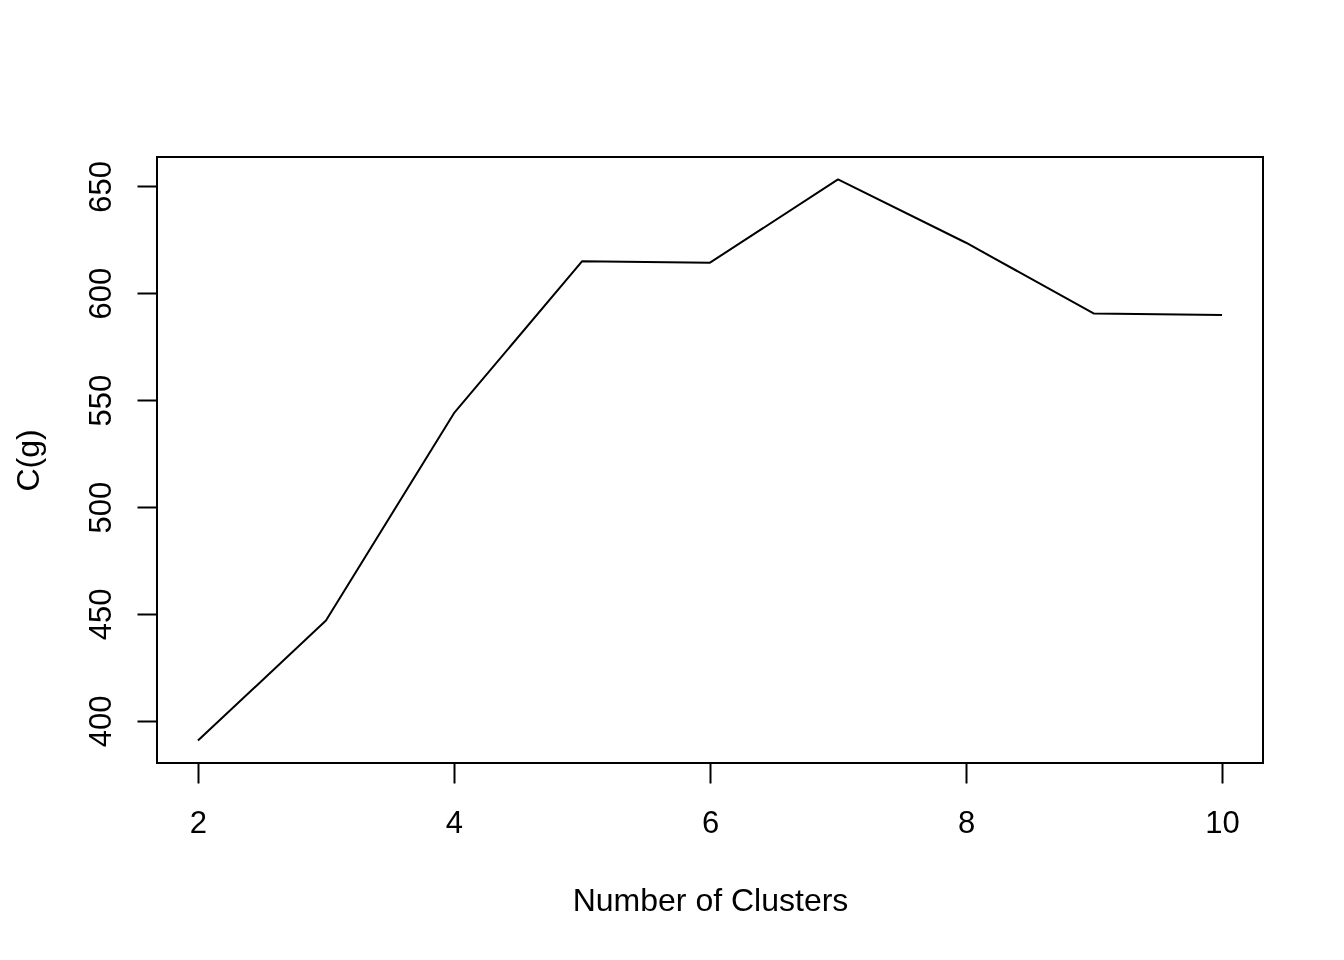 This screenshot has height=960, width=1344. Describe the element at coordinates (710, 822) in the screenshot. I see `x-tick-label: 6` at that location.